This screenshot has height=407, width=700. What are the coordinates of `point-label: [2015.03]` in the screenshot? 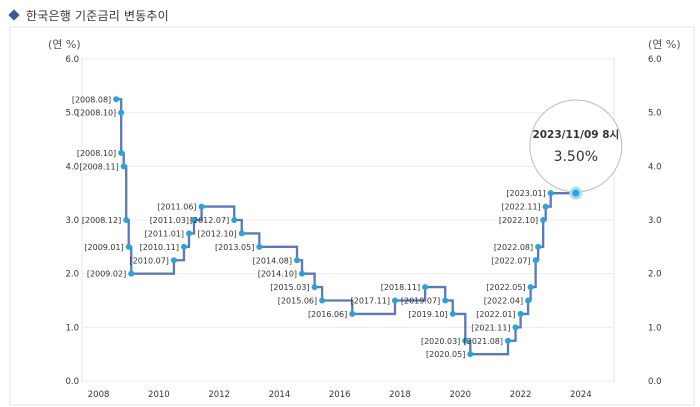 It's located at (289, 287).